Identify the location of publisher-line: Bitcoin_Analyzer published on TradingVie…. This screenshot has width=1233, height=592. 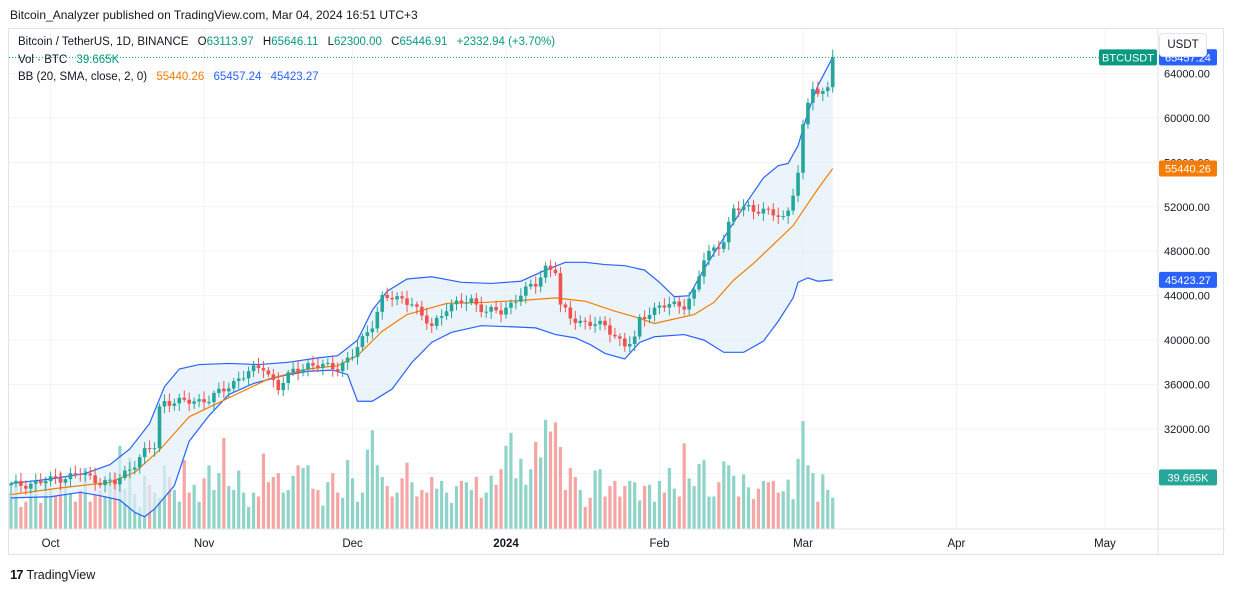
(214, 15).